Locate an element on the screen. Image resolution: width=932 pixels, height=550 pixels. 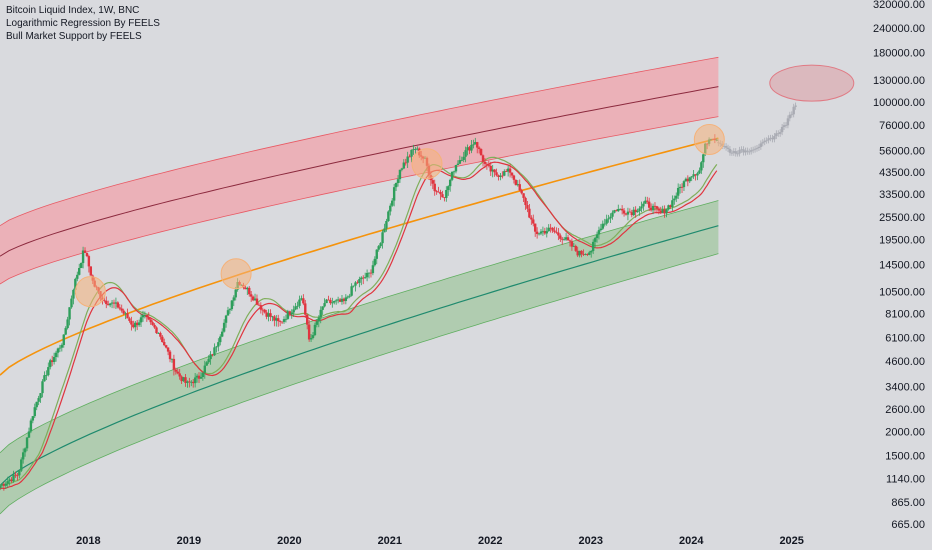
y-tick-label: 25500.00 is located at coordinates (902, 218).